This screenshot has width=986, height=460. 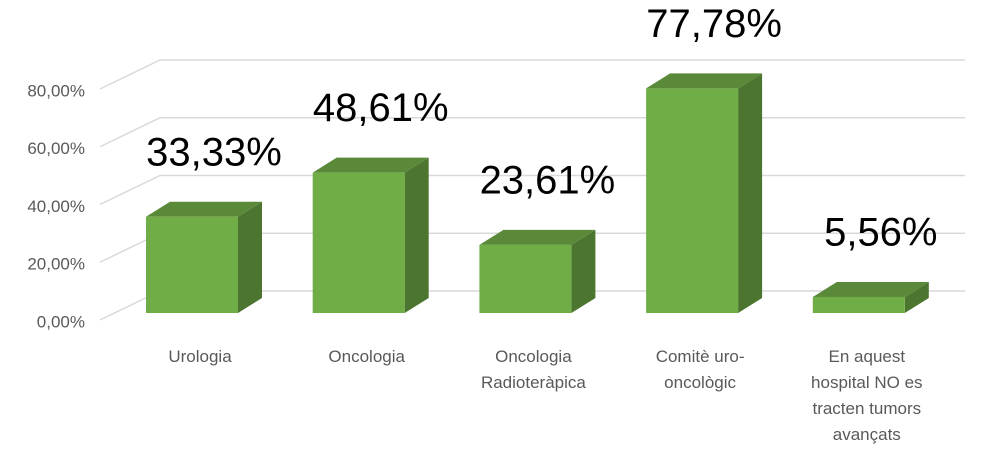 What do you see at coordinates (56, 148) in the screenshot?
I see `y-tick-label: 60,00%` at bounding box center [56, 148].